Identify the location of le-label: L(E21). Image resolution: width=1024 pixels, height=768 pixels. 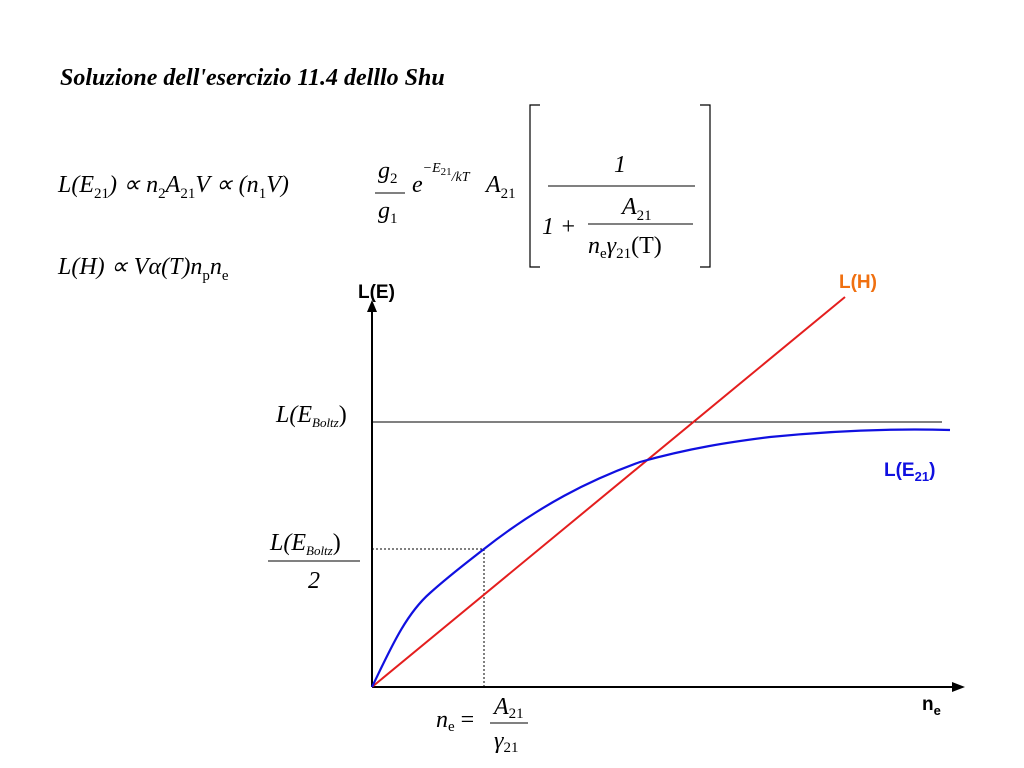
(909, 472).